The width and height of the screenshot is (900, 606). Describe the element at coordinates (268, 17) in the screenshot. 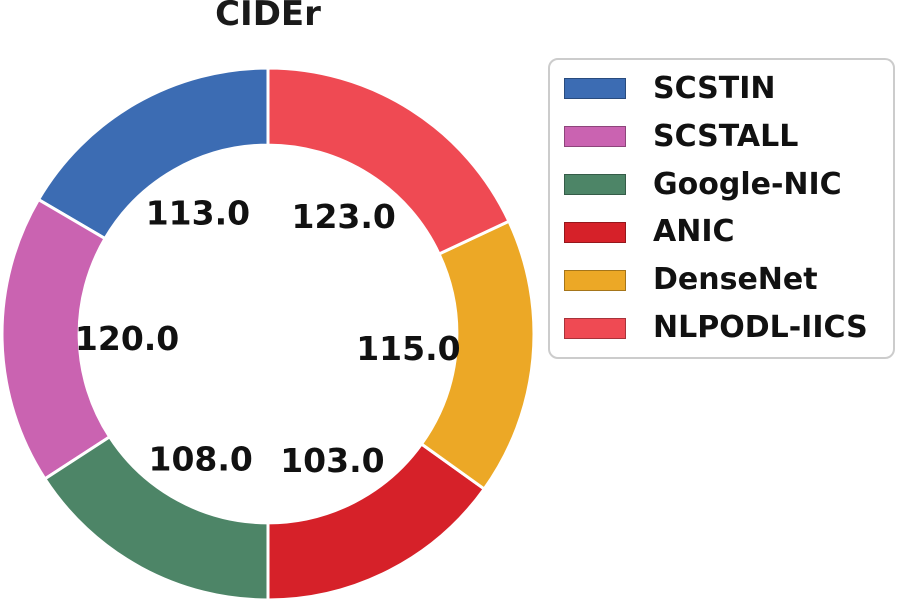

I see `chart-title: CIDEr` at that location.